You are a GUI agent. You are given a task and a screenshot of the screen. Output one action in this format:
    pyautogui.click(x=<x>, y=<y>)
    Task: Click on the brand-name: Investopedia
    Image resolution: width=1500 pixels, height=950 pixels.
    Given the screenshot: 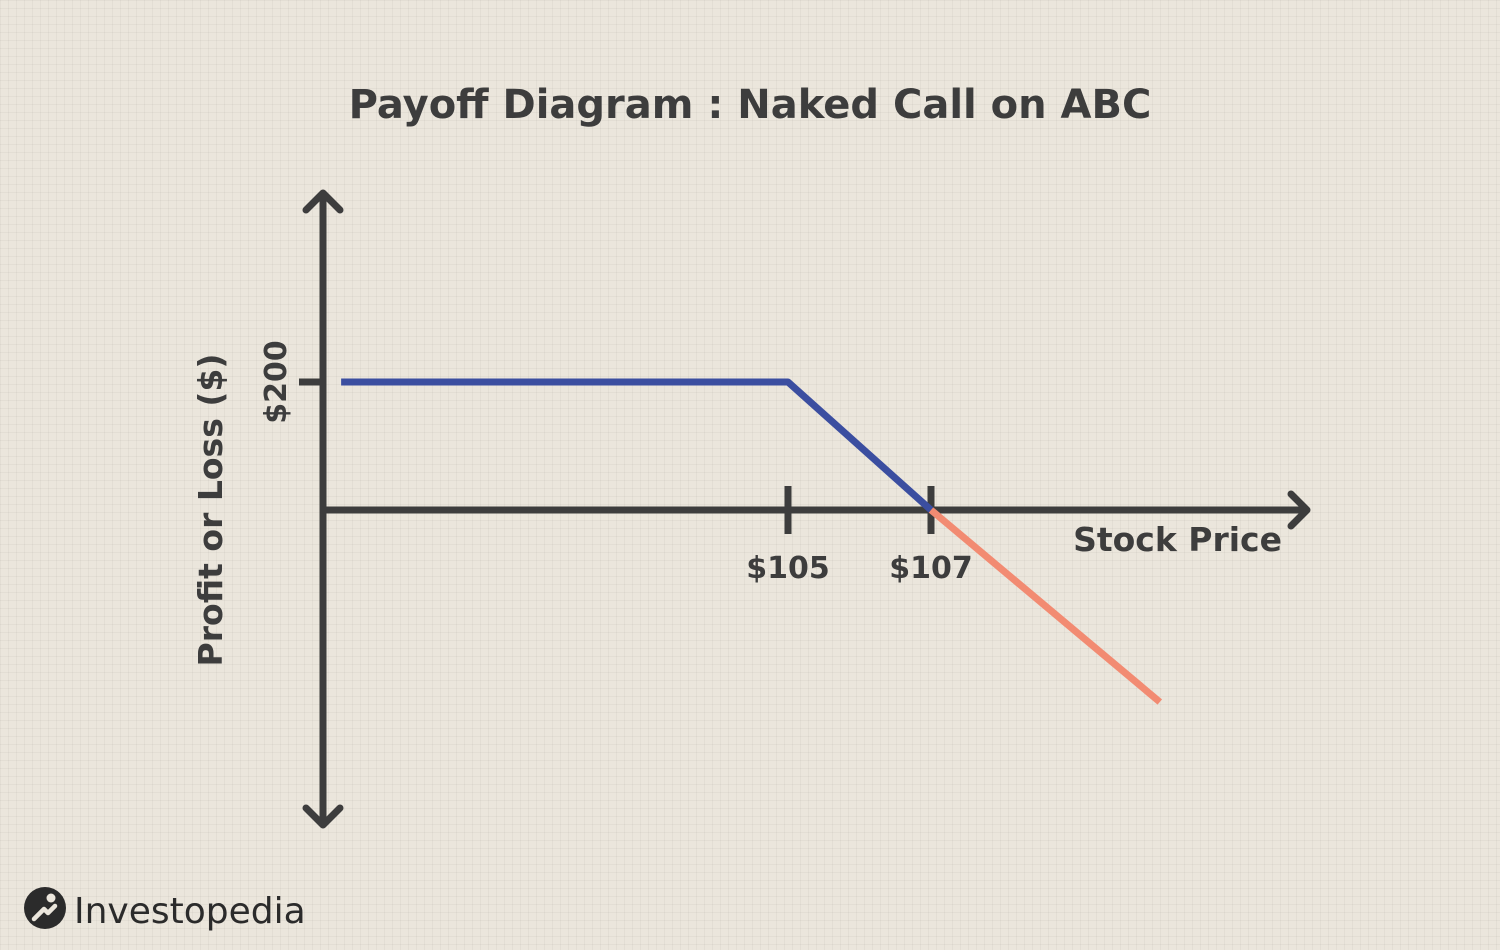 What is the action you would take?
    pyautogui.click(x=190, y=911)
    